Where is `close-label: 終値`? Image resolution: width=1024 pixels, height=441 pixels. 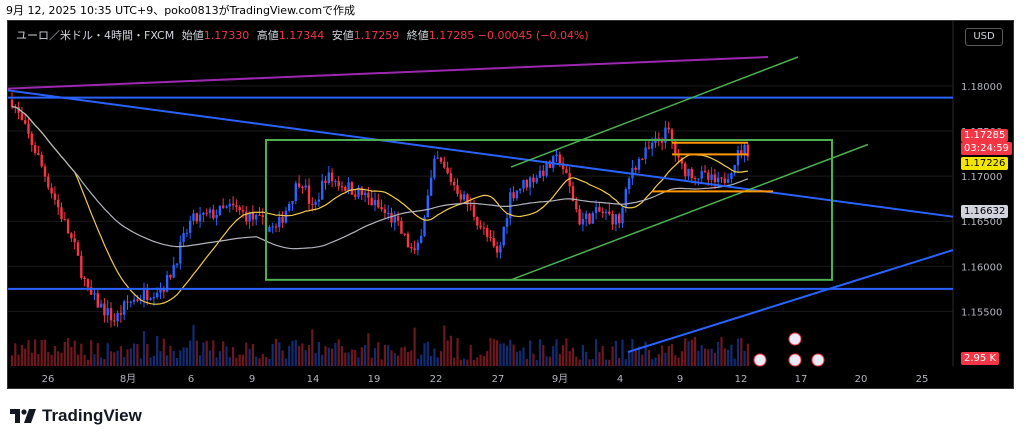
close-label: 終値 is located at coordinates (417, 35).